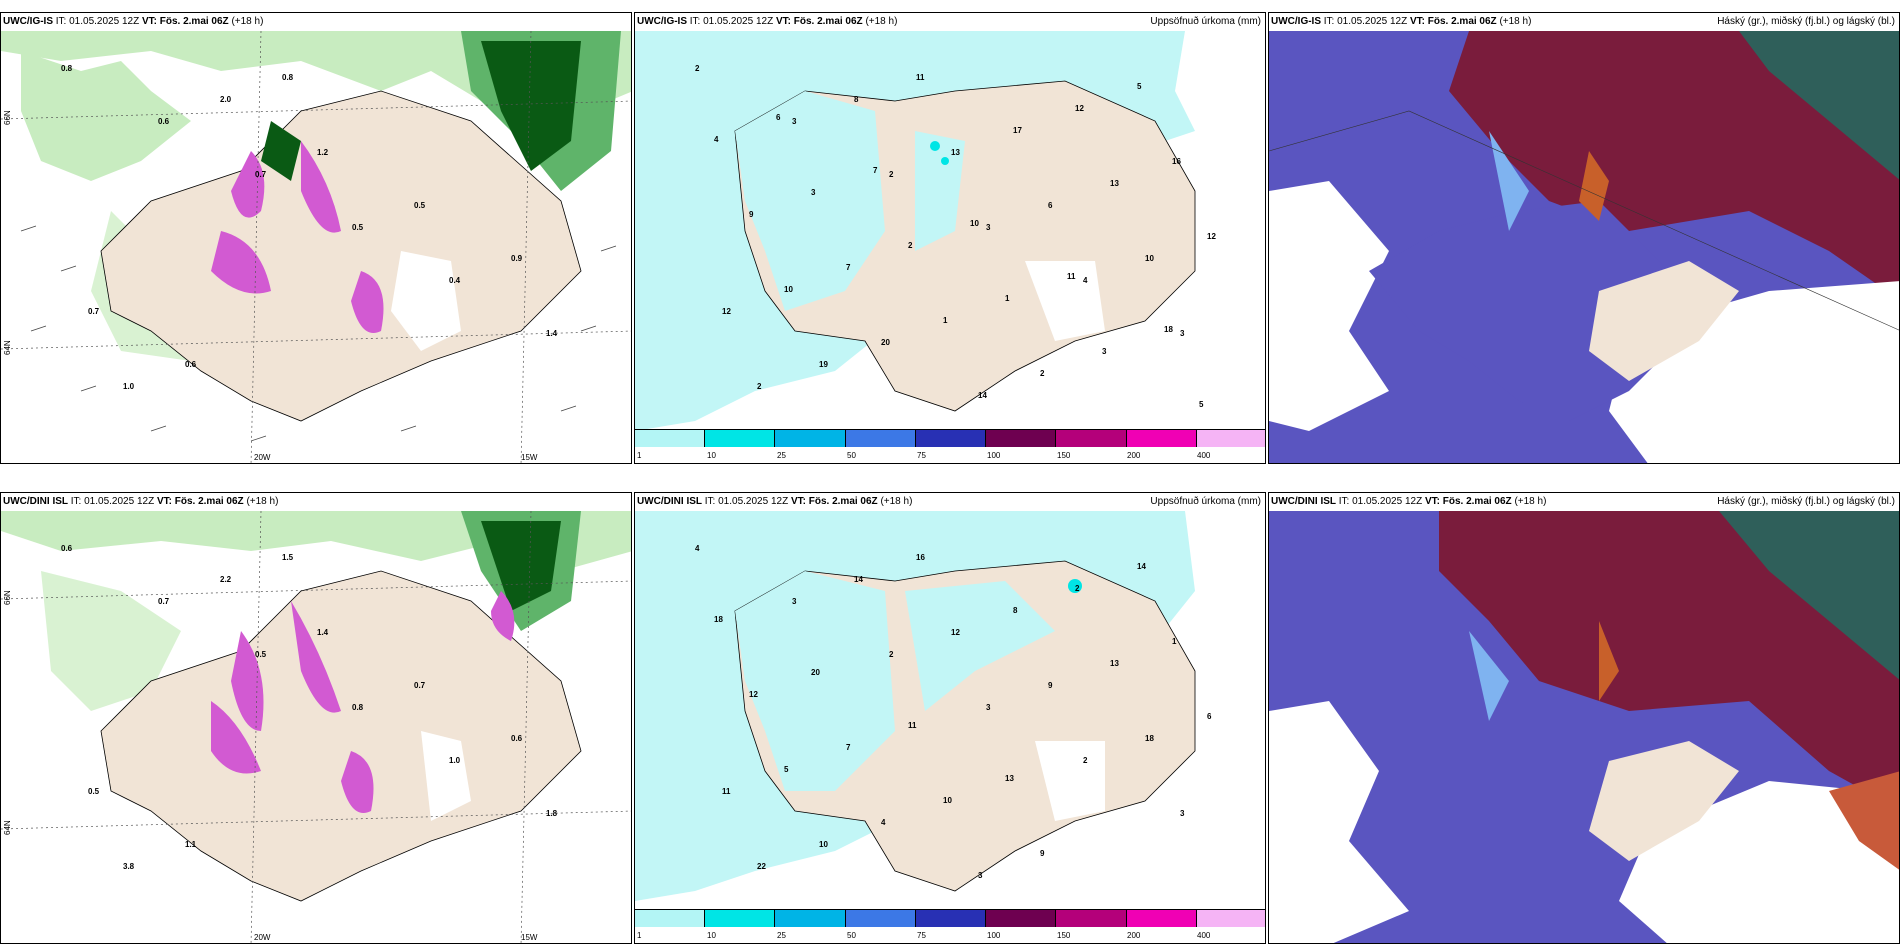  What do you see at coordinates (851, 935) in the screenshot?
I see `colorbar-label: 50` at bounding box center [851, 935].